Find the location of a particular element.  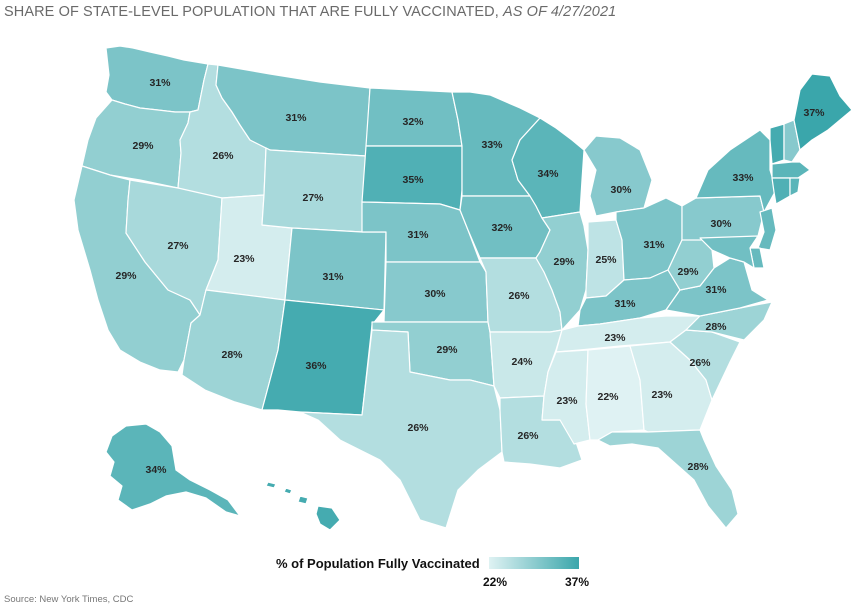

state-me is located at coordinates (822, 112).